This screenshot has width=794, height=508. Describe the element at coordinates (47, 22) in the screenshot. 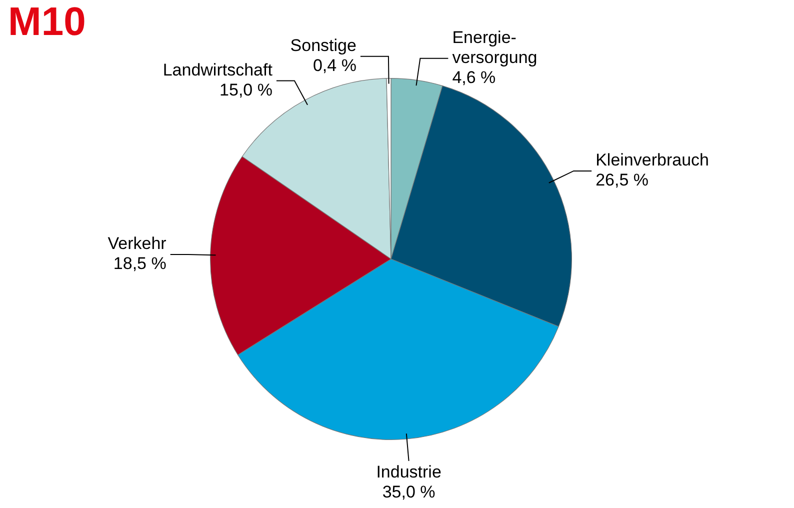

I see `chart-title: M10` at that location.